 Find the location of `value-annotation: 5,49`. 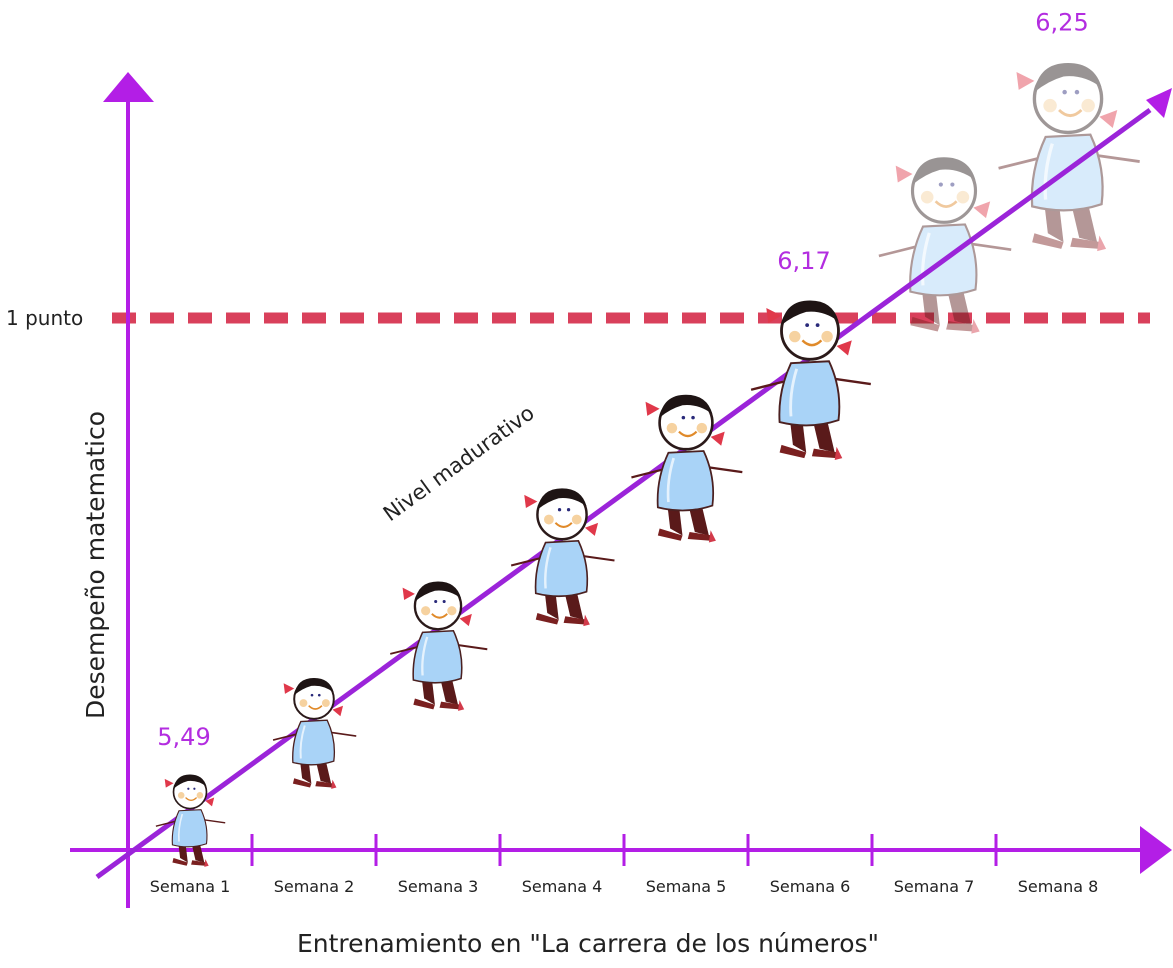

value-annotation: 5,49 is located at coordinates (183, 737).